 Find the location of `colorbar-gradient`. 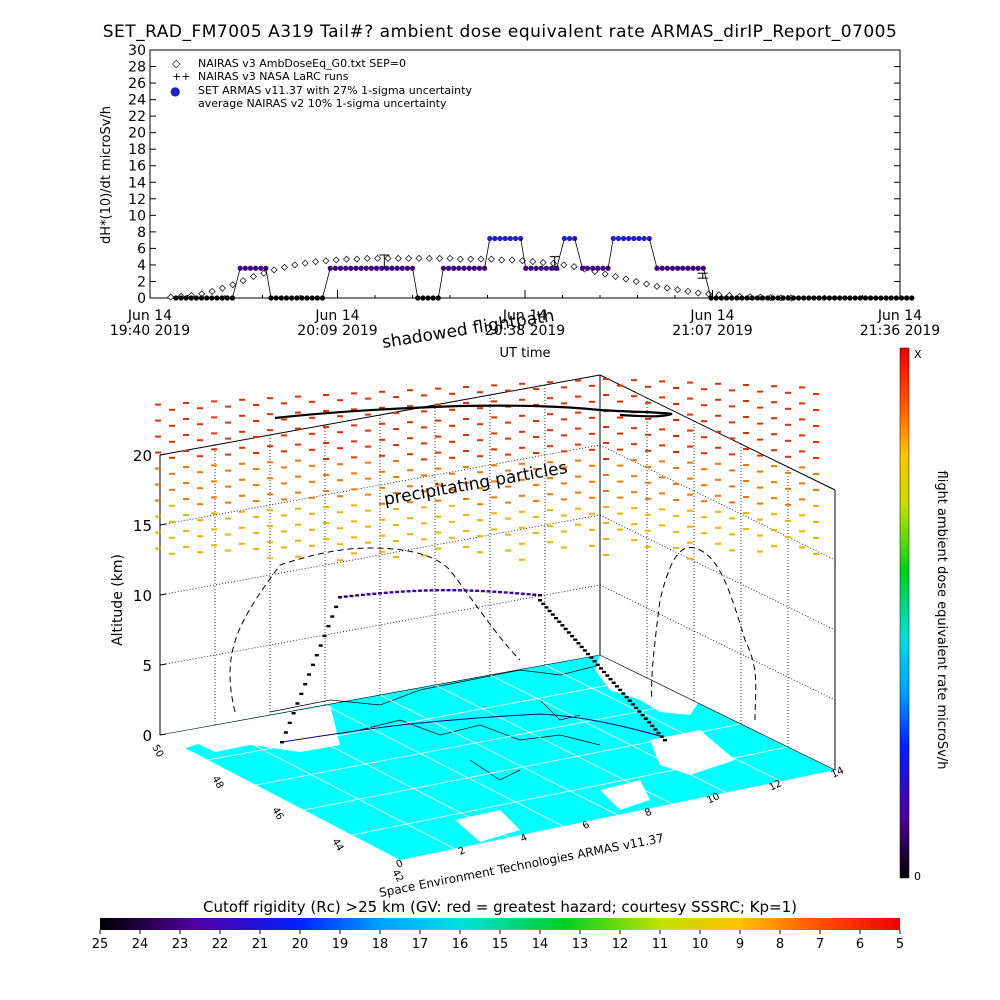

colorbar-gradient is located at coordinates (904, 613).